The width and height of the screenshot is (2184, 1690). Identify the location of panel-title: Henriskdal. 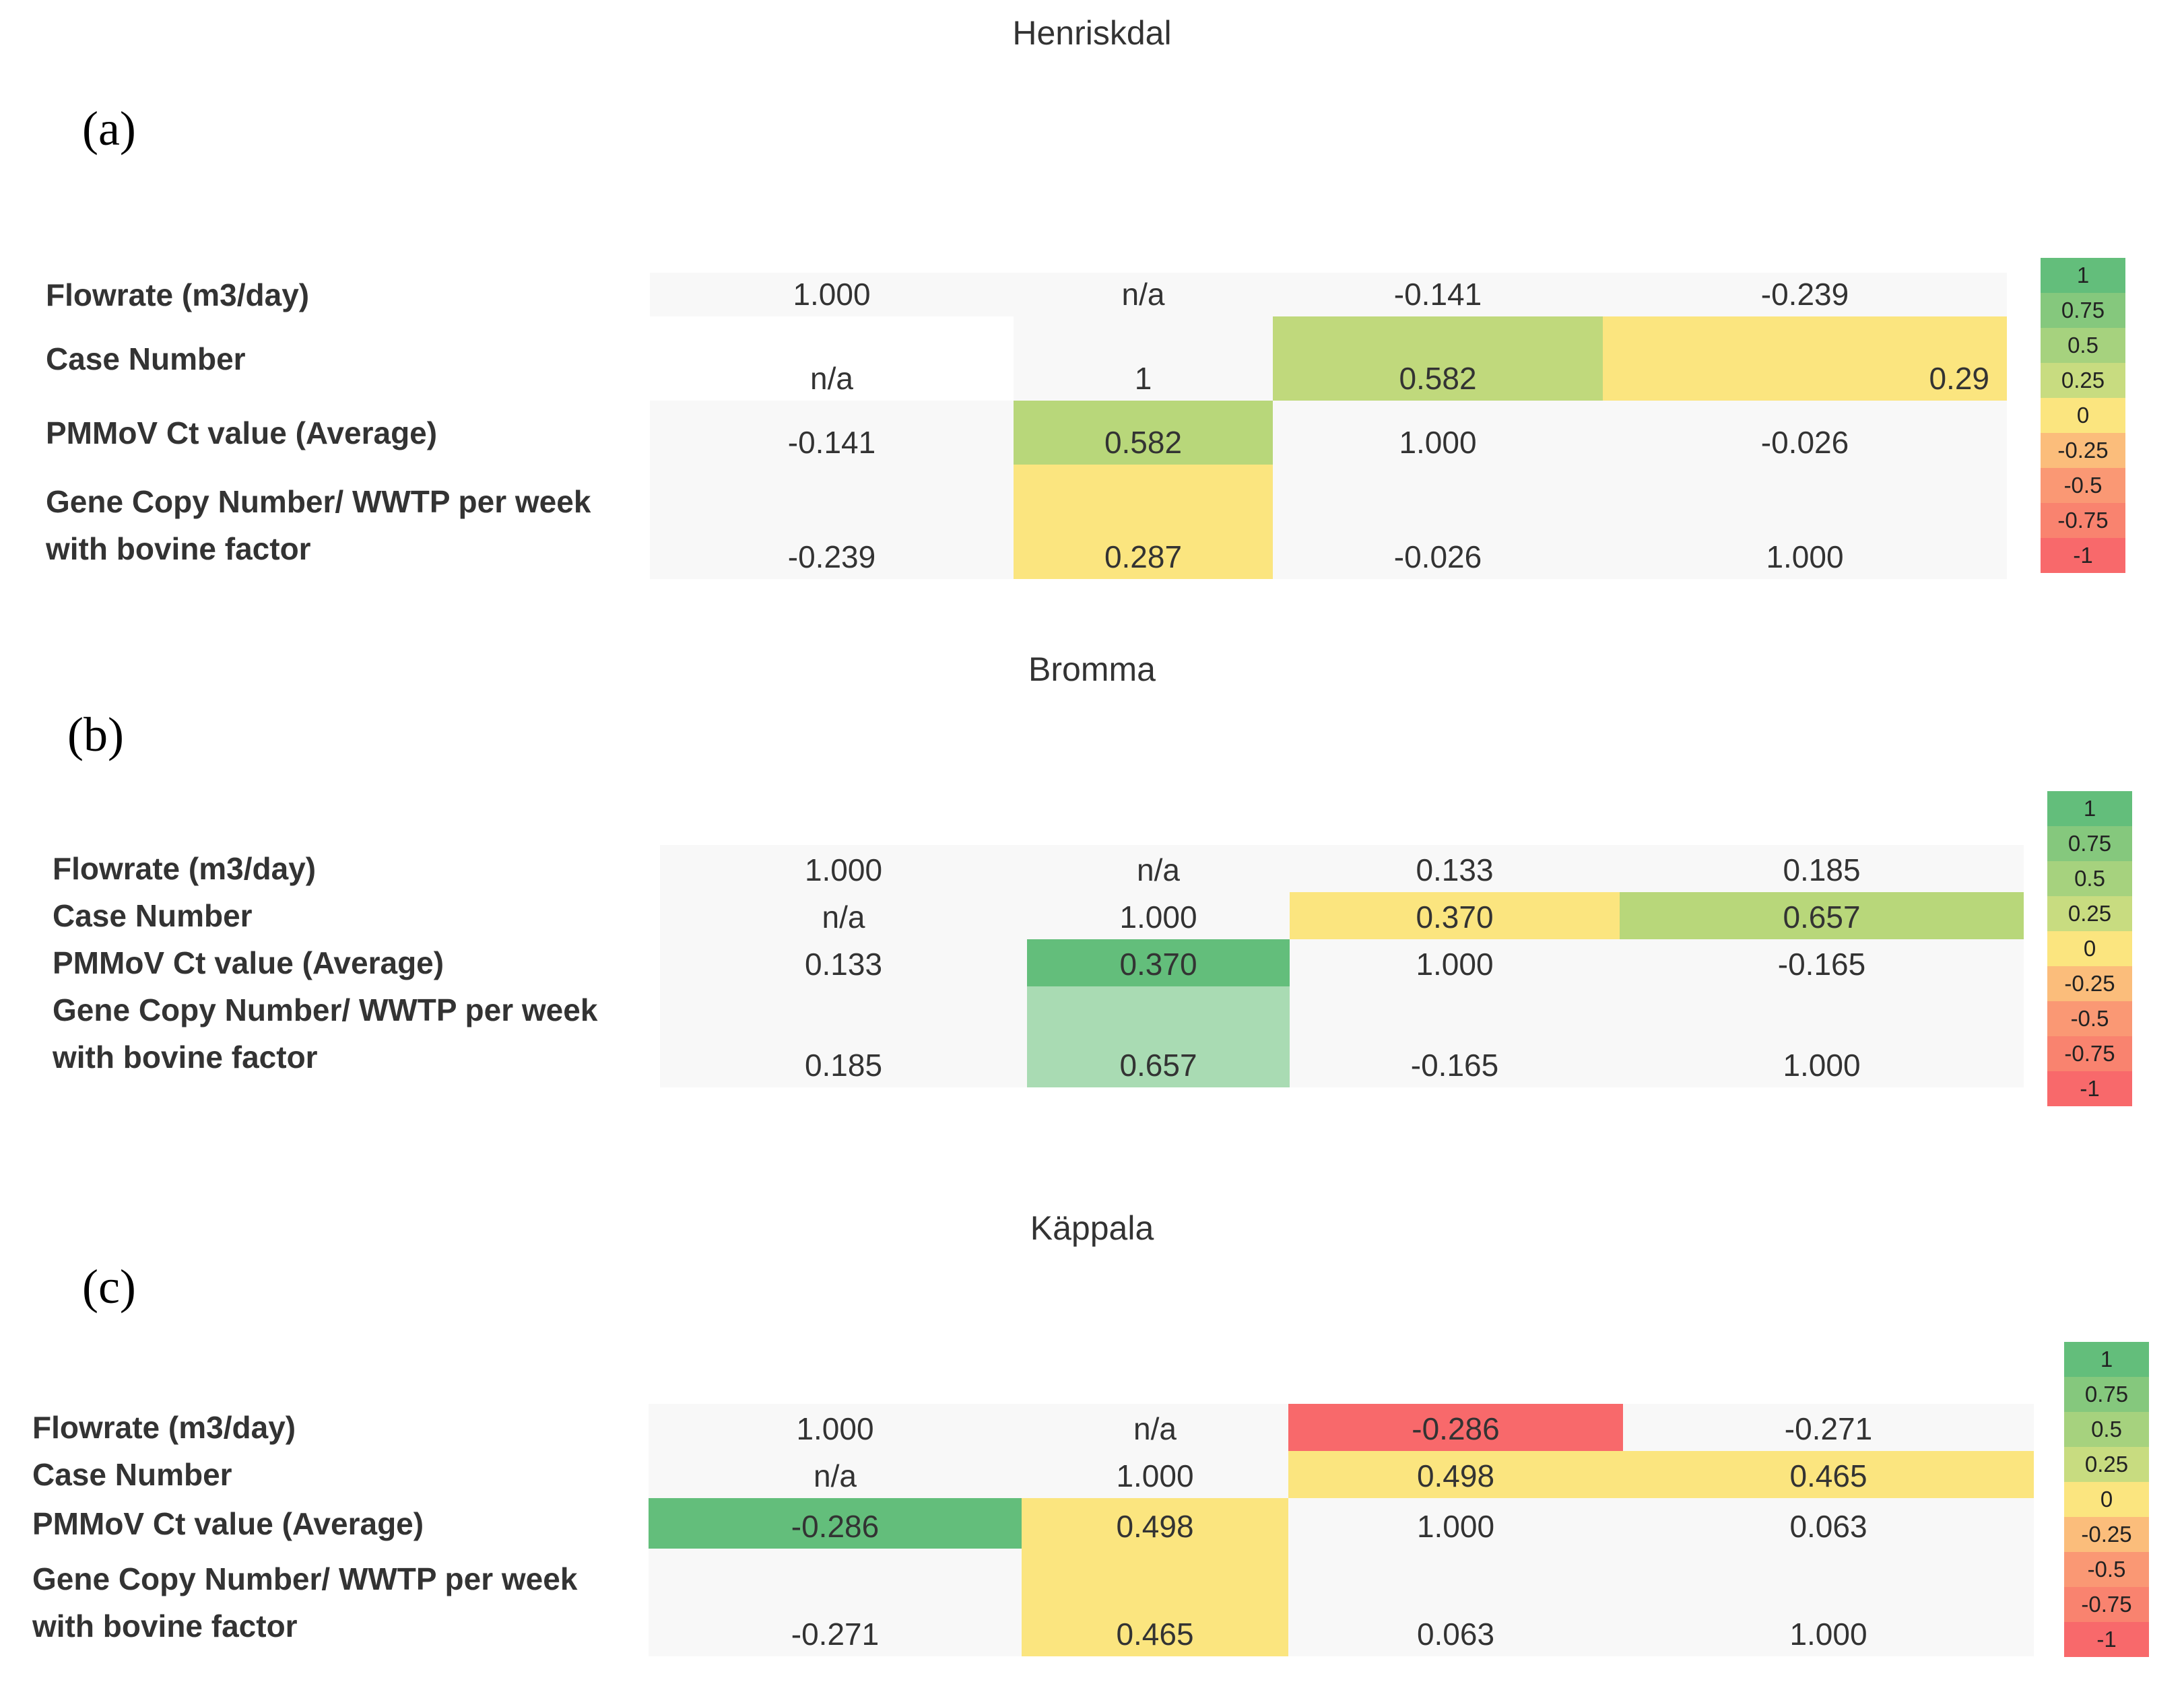
(1092, 33).